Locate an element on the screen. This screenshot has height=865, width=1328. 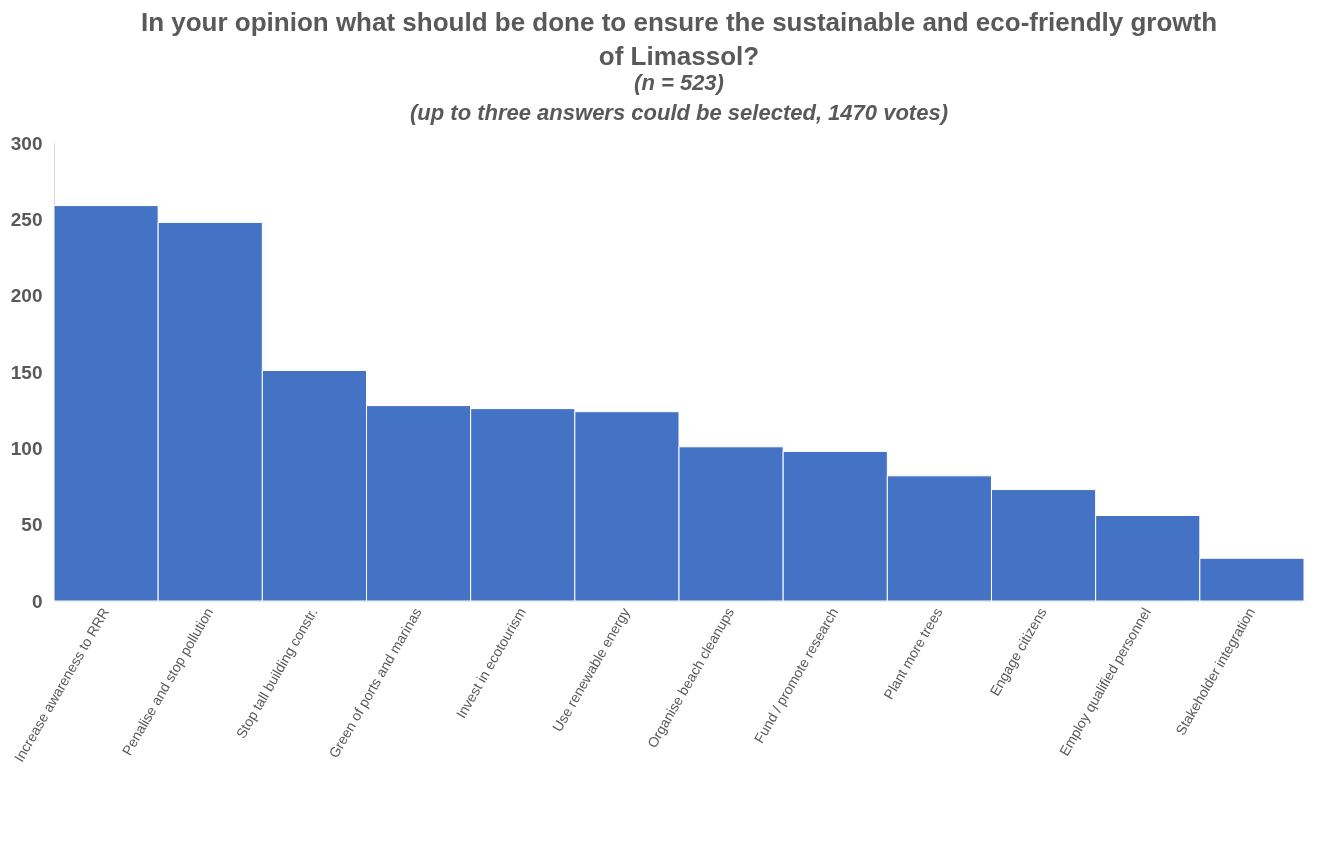
y-tick-label: 50 is located at coordinates (32, 525).